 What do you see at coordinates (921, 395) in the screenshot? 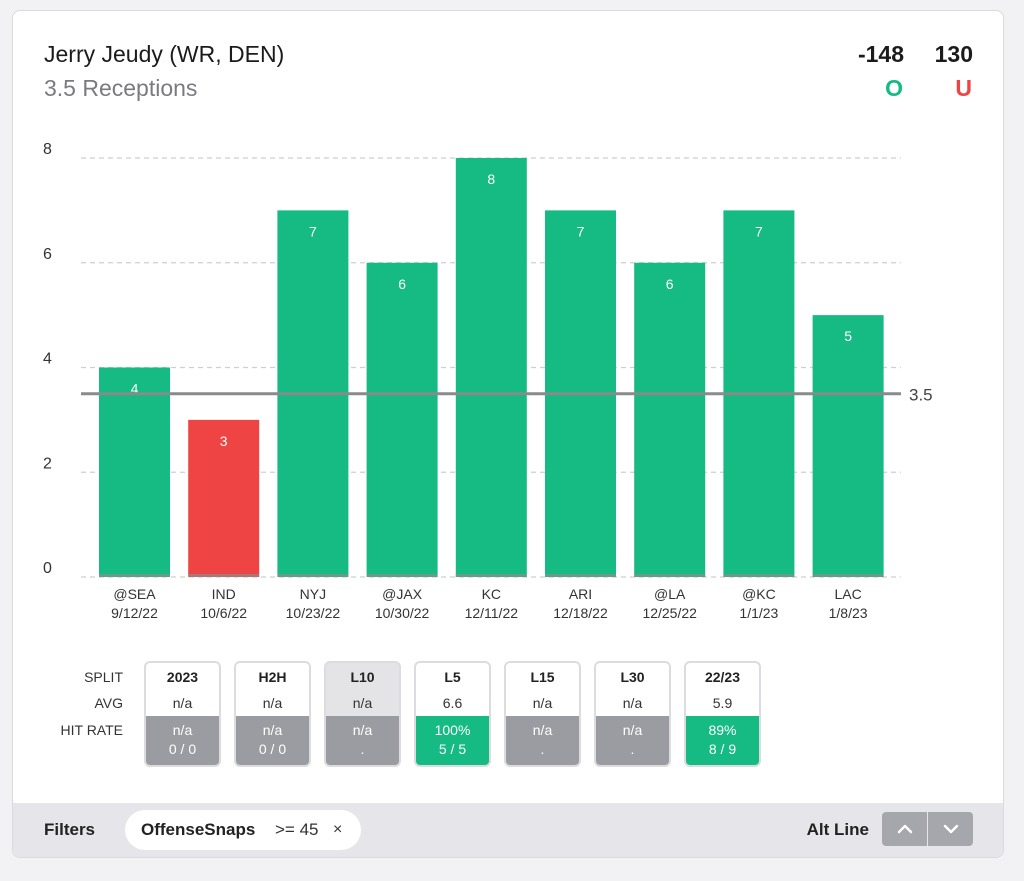
I see `prop-line-label: 3.5` at bounding box center [921, 395].